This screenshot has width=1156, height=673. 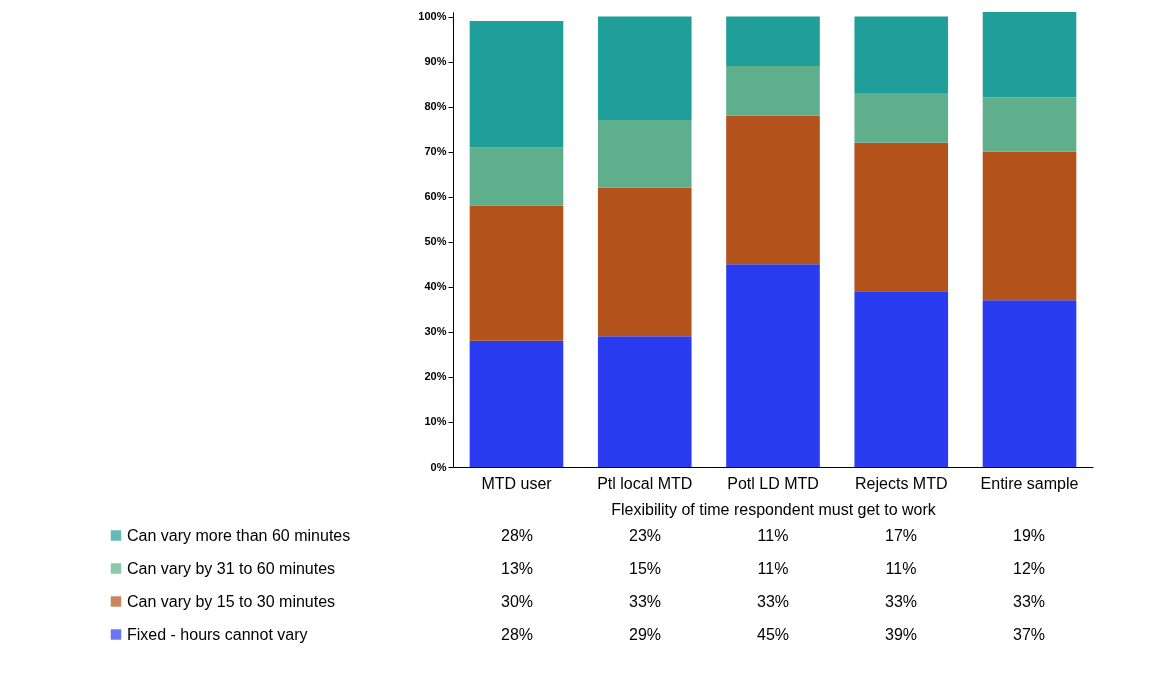 What do you see at coordinates (239, 535) in the screenshot?
I see `legend-label: Can vary more than 60 minutes` at bounding box center [239, 535].